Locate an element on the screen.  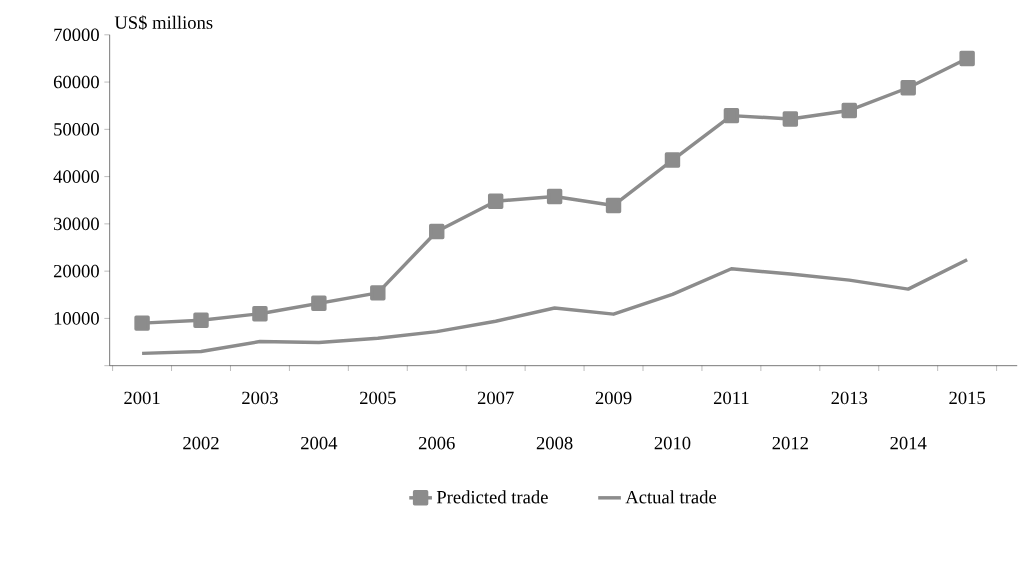
x-tick-label: 2002 is located at coordinates (201, 443).